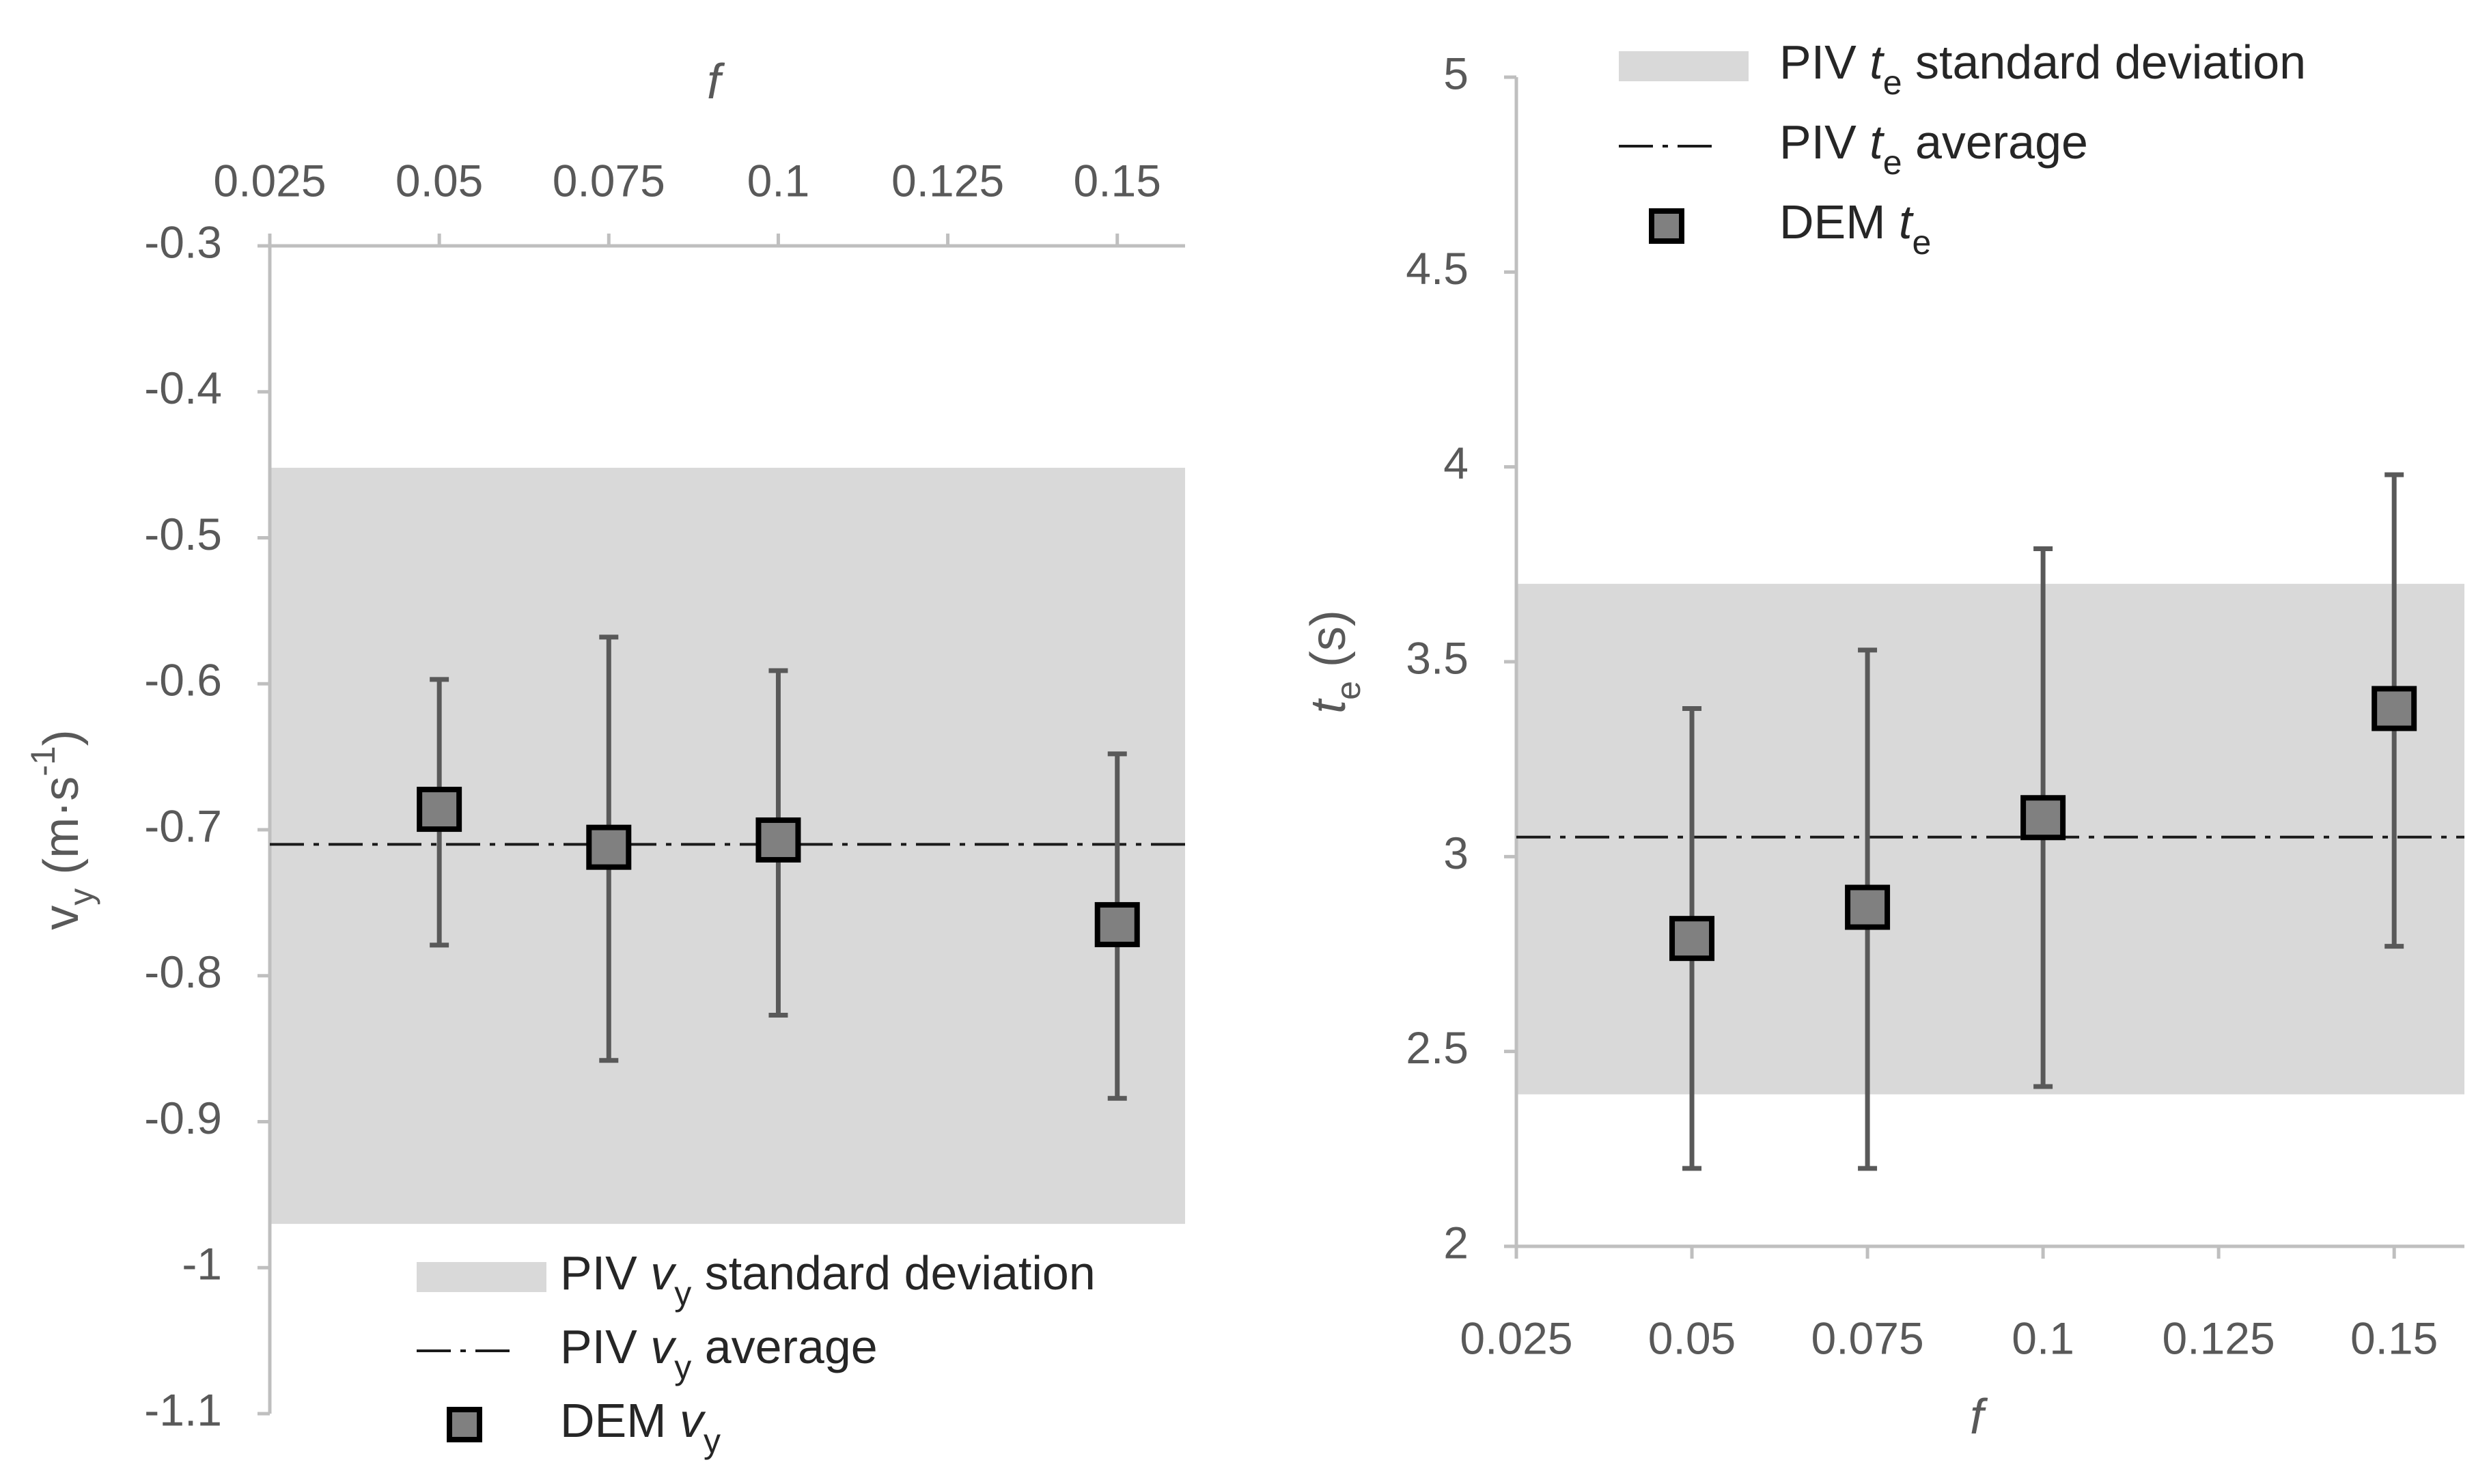 This screenshot has height=1484, width=2489. I want to click on y-tick-label: 4, so click(1456, 463).